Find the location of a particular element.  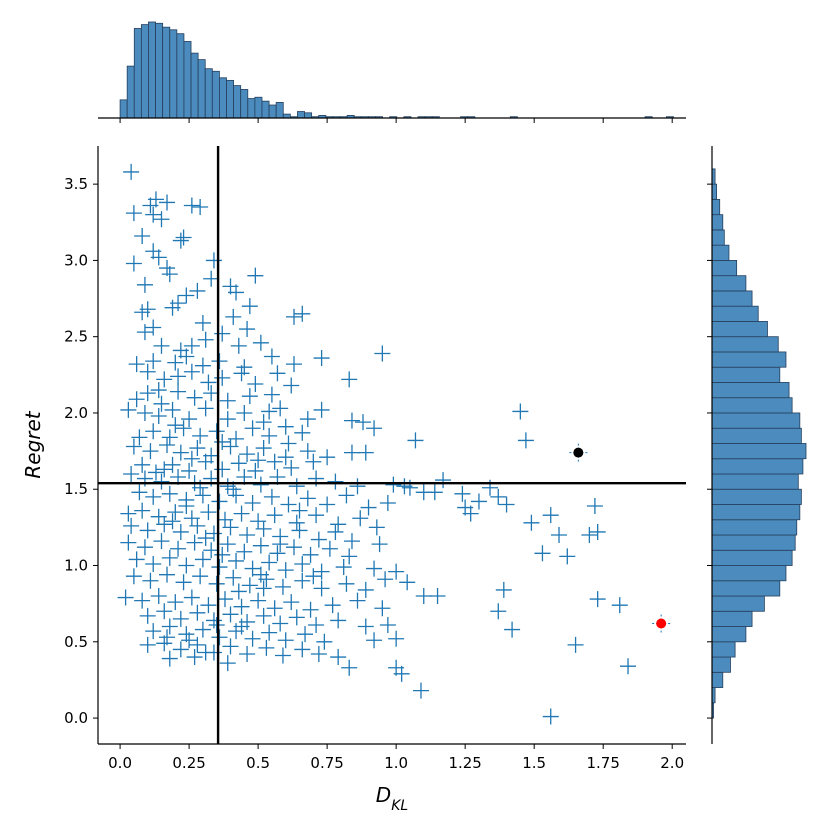

highlight-point is located at coordinates (578, 452).